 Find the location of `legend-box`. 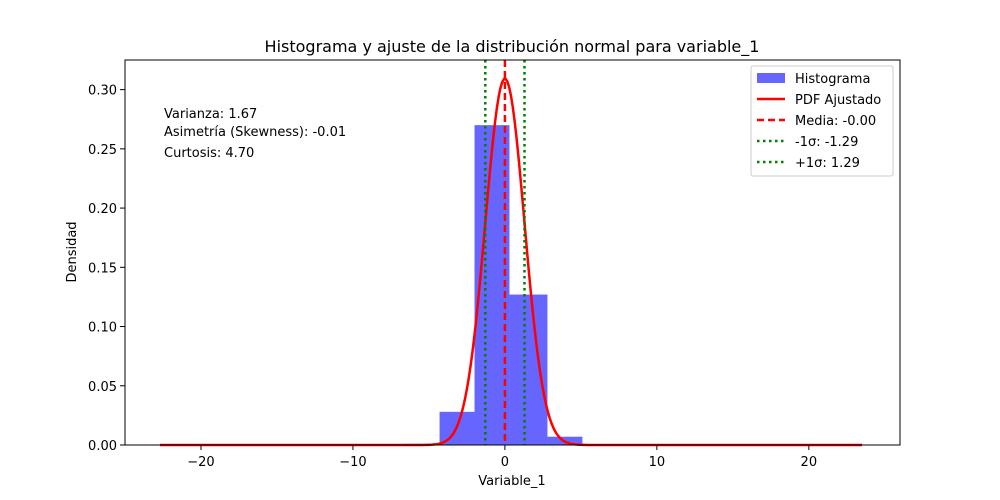

legend-box is located at coordinates (822, 121).